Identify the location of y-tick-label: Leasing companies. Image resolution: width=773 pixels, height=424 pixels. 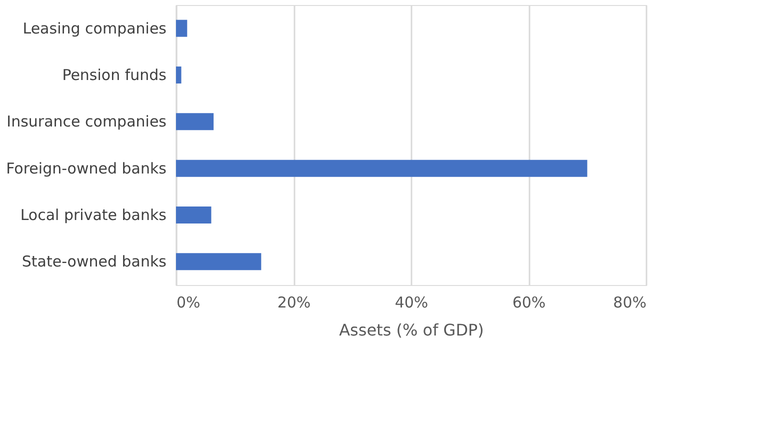
(94, 28).